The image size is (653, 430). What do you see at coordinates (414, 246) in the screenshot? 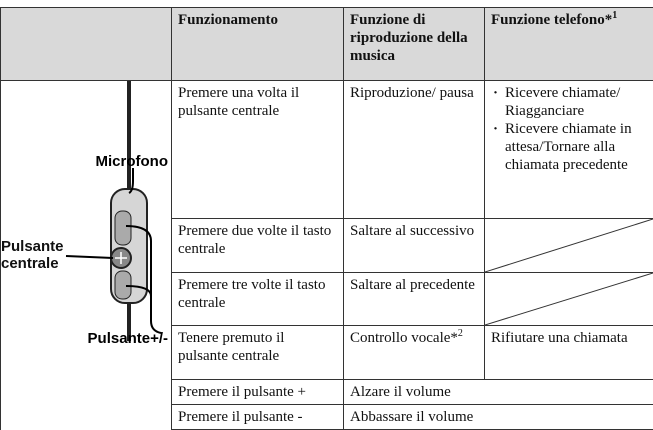
I see `cell: Saltare al successivo` at bounding box center [414, 246].